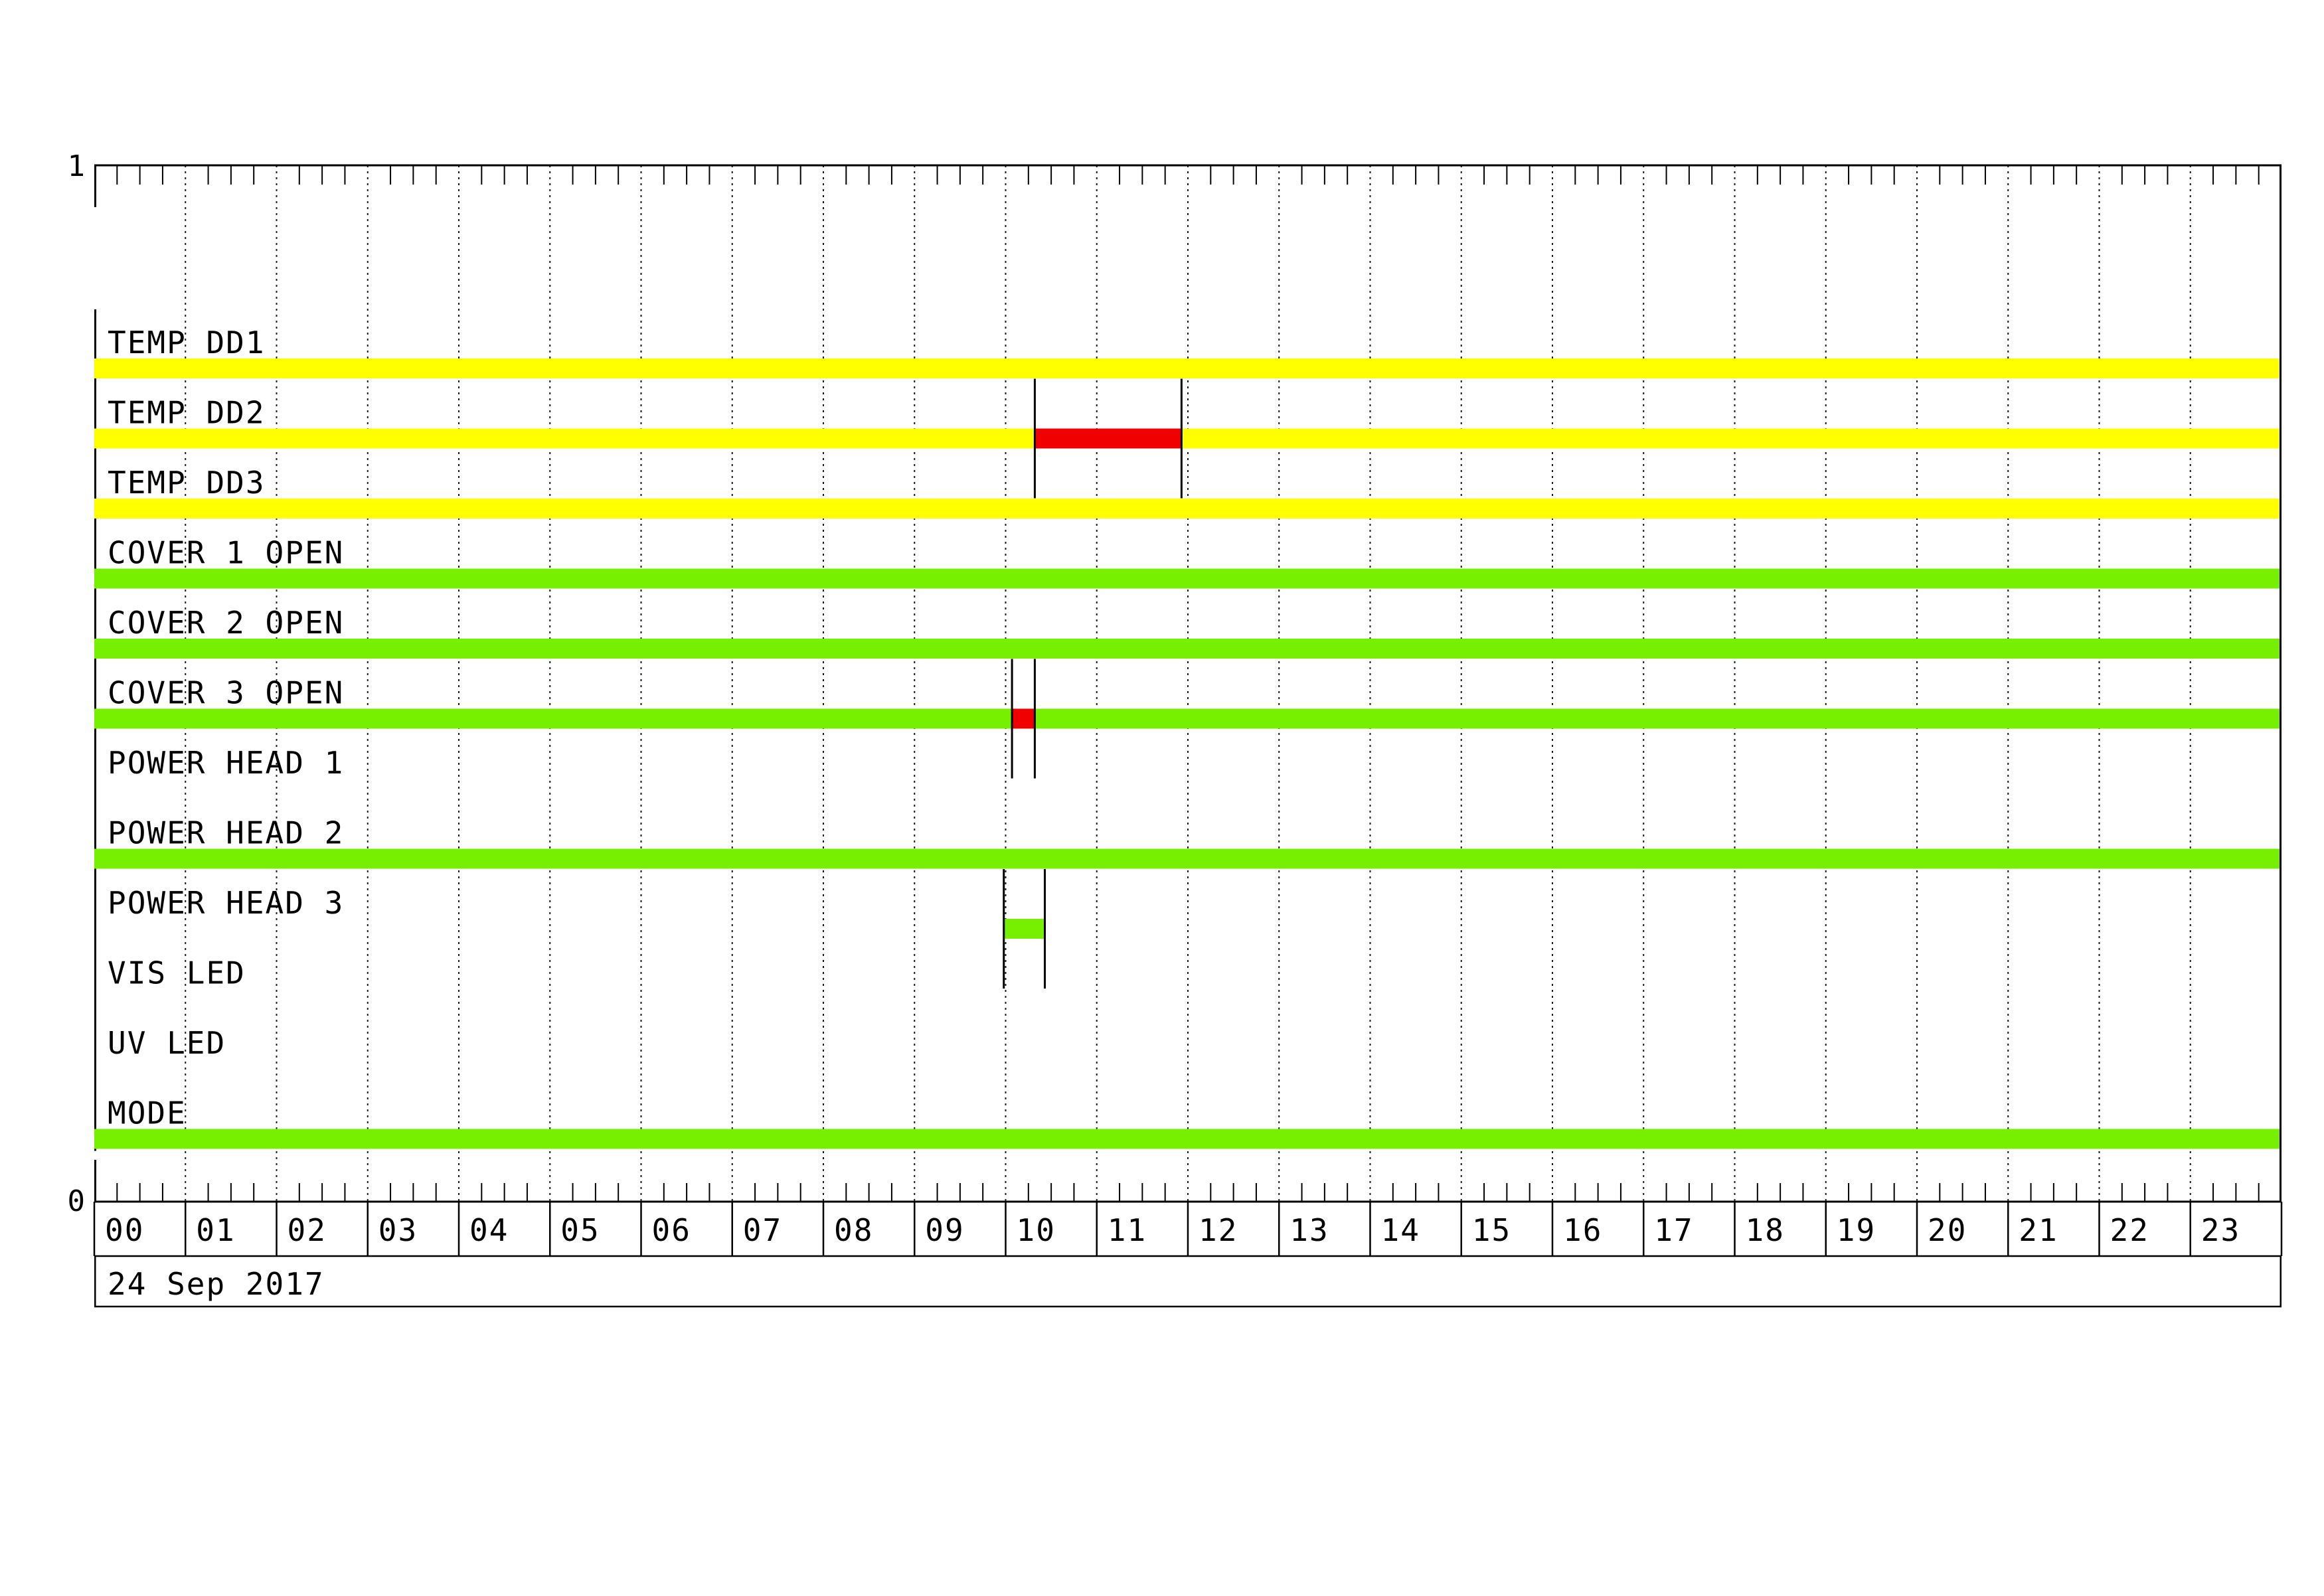  What do you see at coordinates (217, 1284) in the screenshot?
I see `date-label: 24 Sep 2017` at bounding box center [217, 1284].